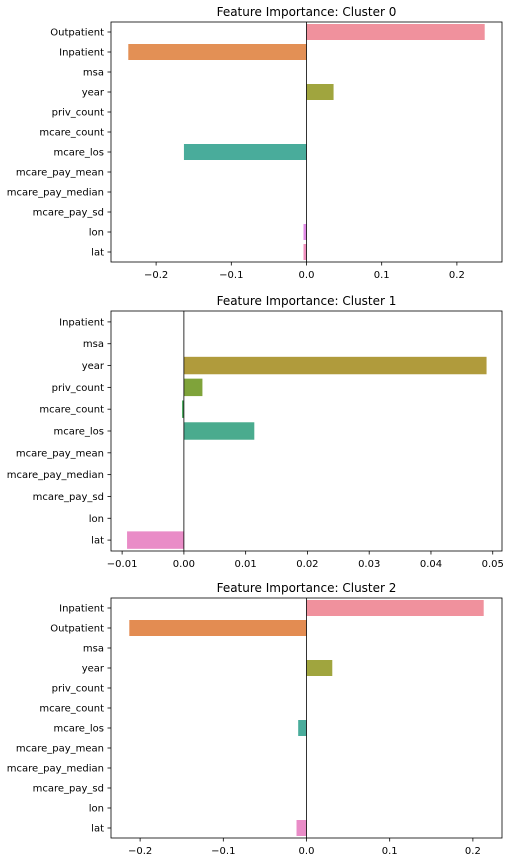 Image resolution: width=508 pixels, height=866 pixels. What do you see at coordinates (431, 564) in the screenshot?
I see `x-tick-label: 0.04` at bounding box center [431, 564].